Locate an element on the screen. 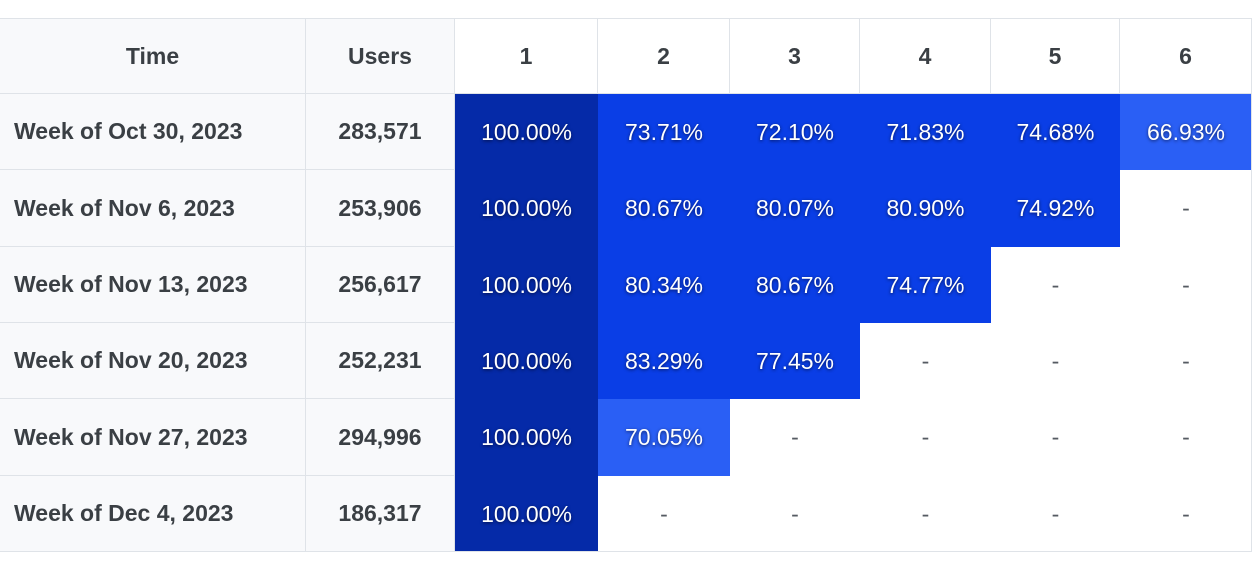  retention-cell: 80.34% is located at coordinates (664, 285).